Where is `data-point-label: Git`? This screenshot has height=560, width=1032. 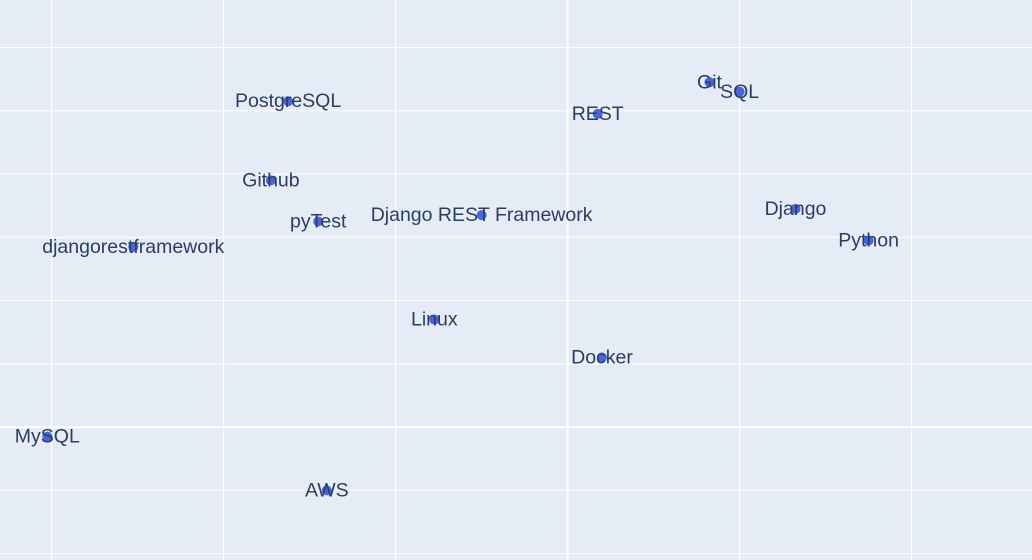 data-point-label: Git is located at coordinates (710, 82).